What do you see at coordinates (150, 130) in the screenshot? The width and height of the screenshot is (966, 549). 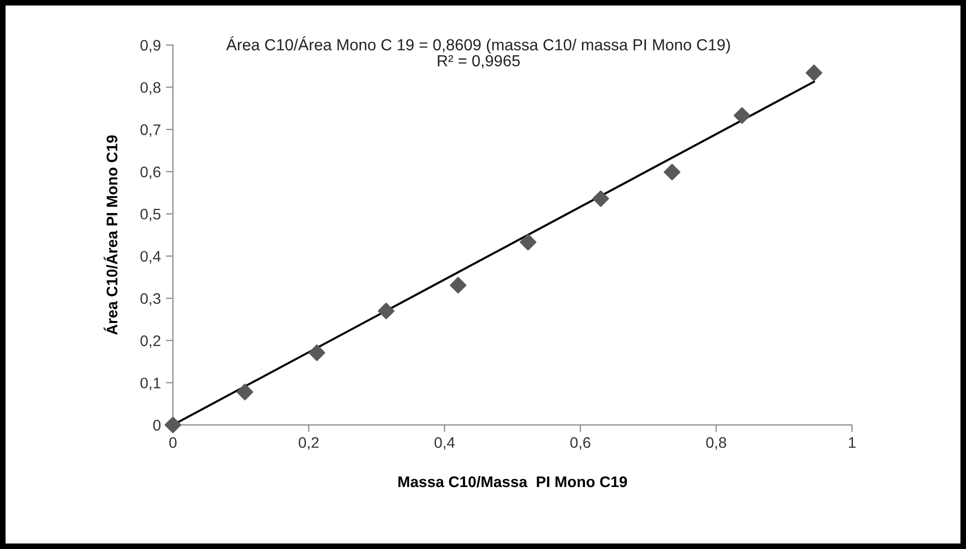 I see `y-tick-label: 0,7` at bounding box center [150, 130].